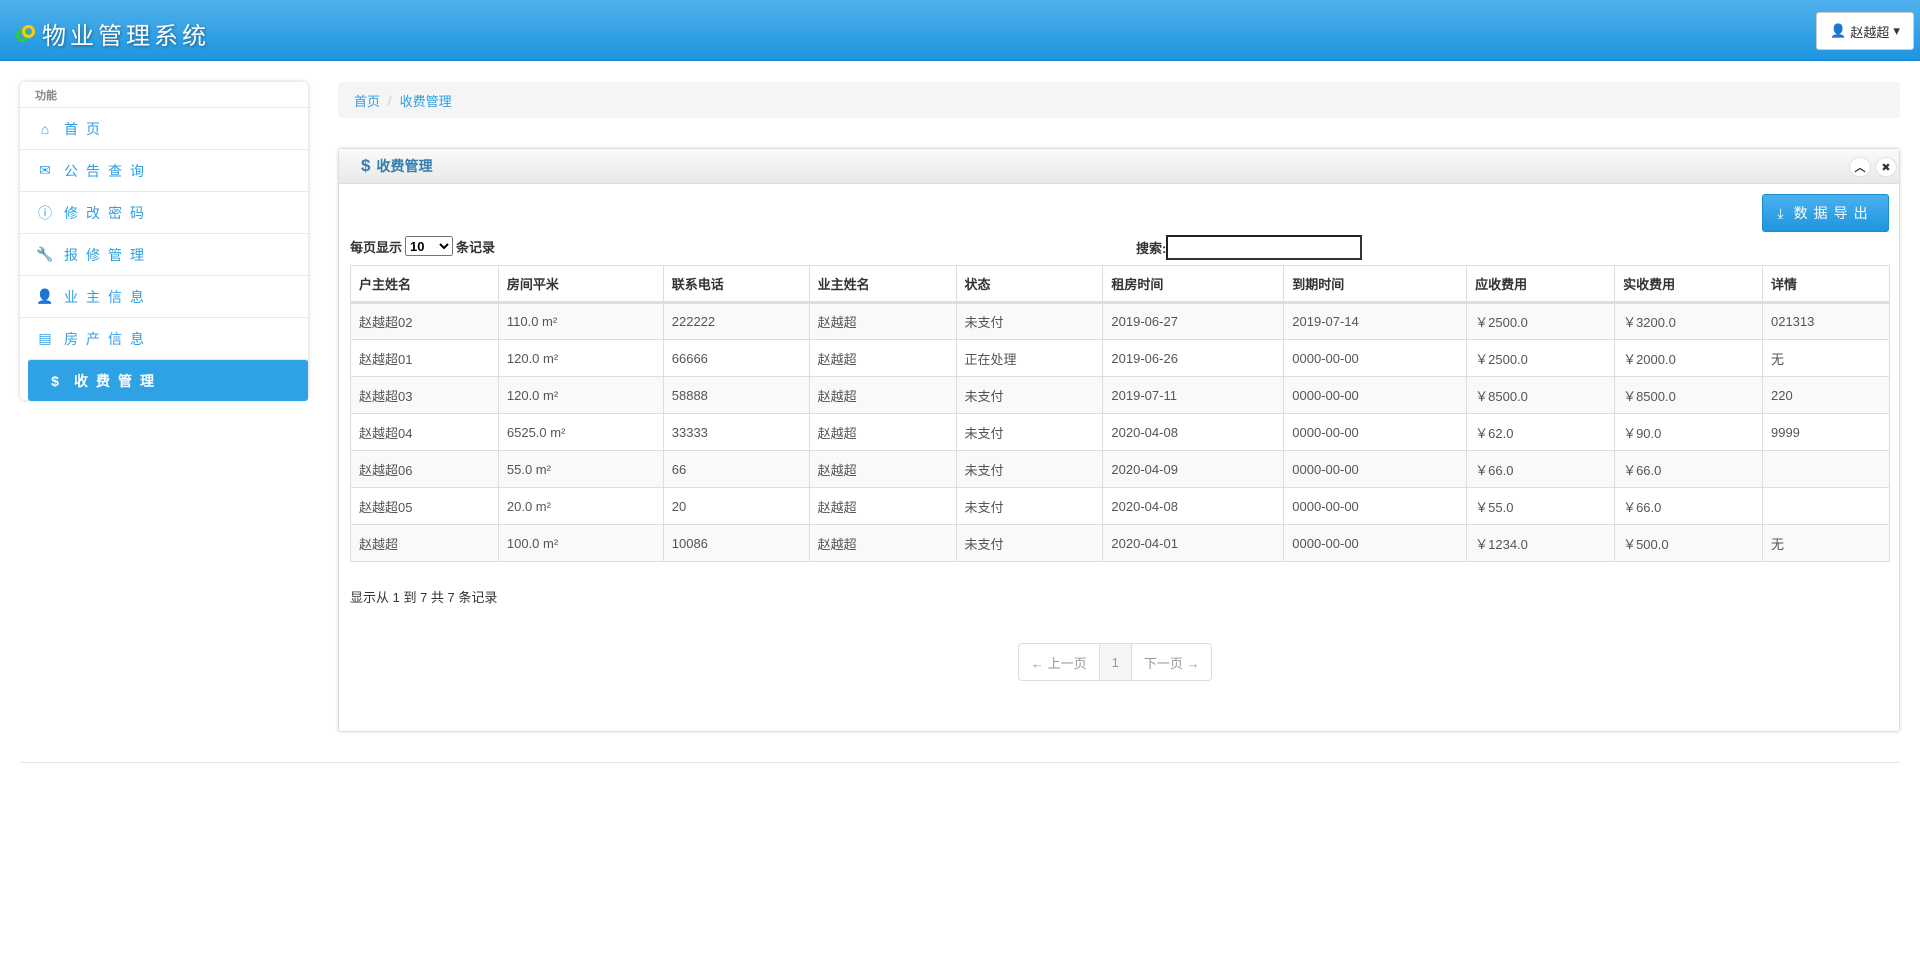 This screenshot has height=969, width=1920. Describe the element at coordinates (108, 170) in the screenshot. I see `sidebar-item-label: 公告查询` at that location.